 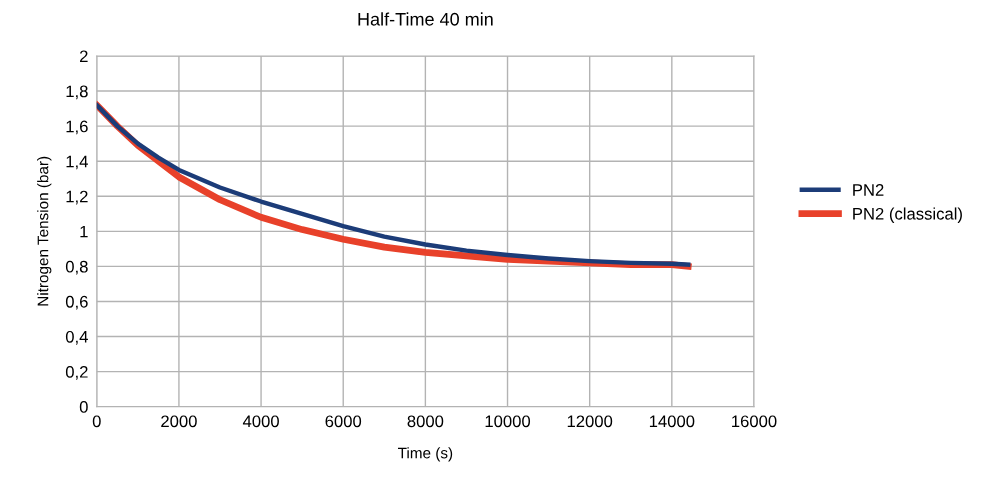 I want to click on y-tick-label: 1,4, so click(x=77, y=162).